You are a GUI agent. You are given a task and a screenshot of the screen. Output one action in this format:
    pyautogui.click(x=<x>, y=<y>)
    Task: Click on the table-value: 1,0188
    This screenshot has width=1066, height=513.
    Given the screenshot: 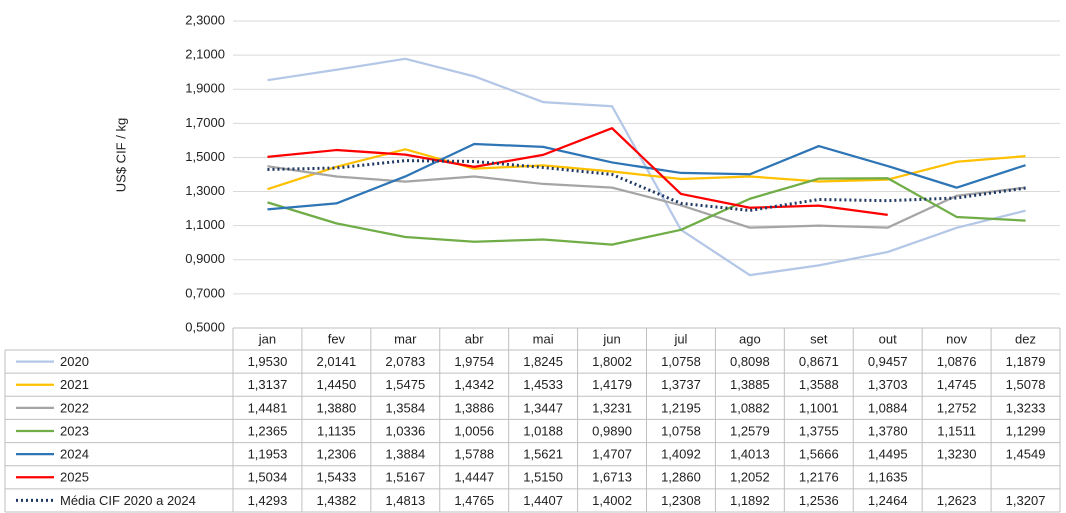 What is the action you would take?
    pyautogui.click(x=543, y=430)
    